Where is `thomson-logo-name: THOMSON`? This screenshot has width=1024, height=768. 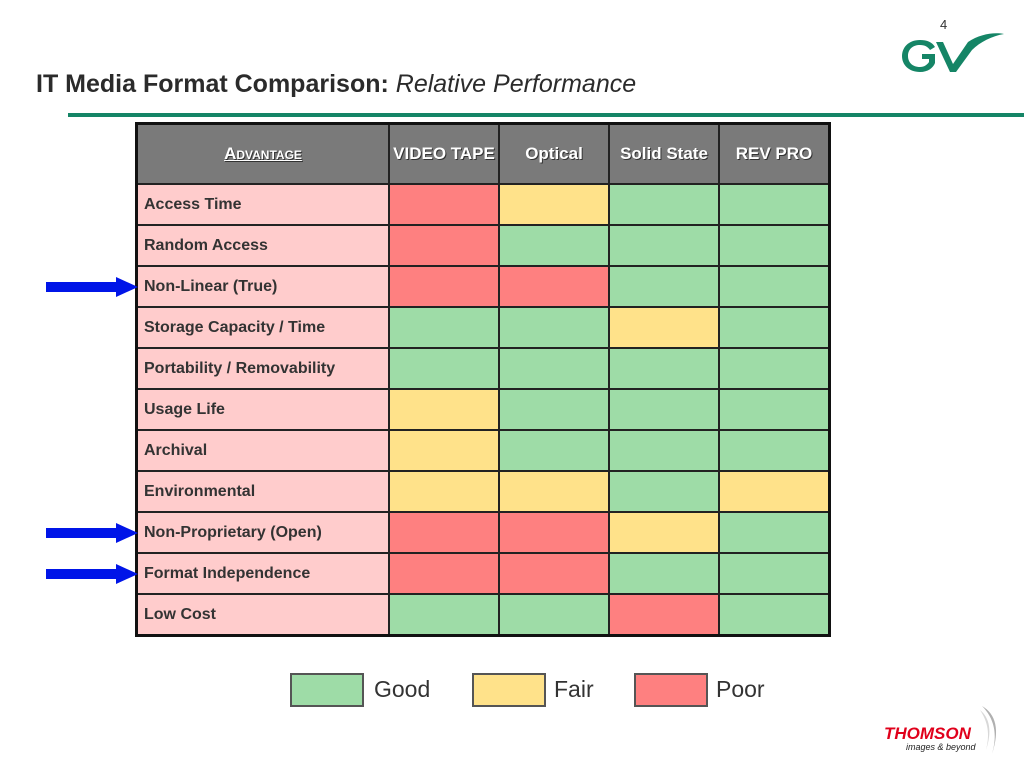
thomson-logo-name: THOMSON is located at coordinates (927, 733).